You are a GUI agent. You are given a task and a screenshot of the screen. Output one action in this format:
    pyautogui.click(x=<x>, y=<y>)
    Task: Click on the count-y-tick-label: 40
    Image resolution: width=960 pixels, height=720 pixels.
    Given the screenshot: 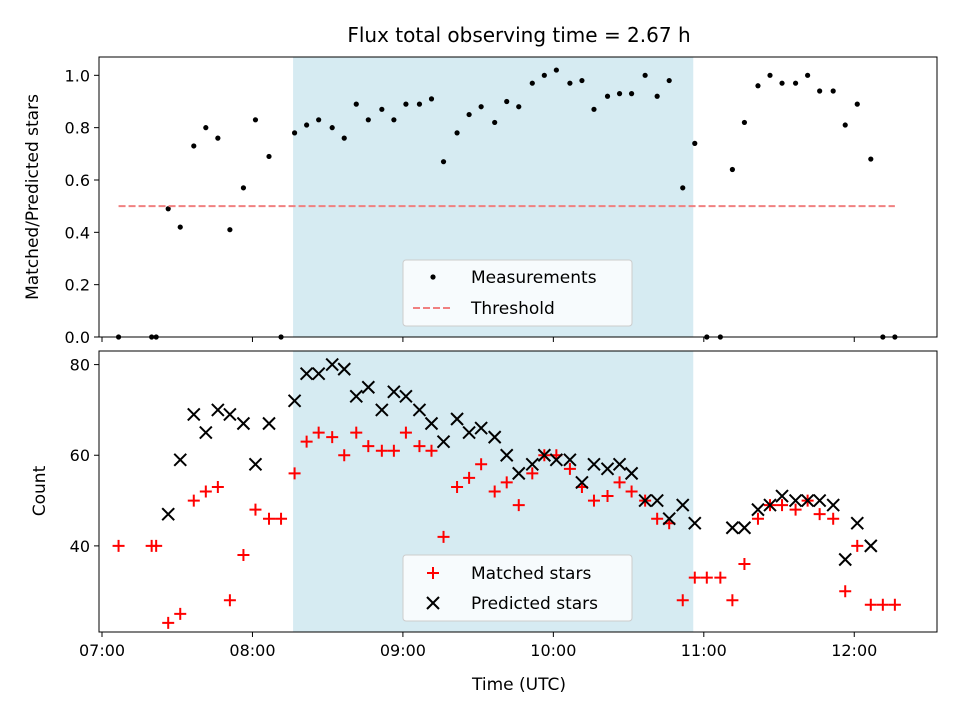 What is the action you would take?
    pyautogui.click(x=80, y=546)
    